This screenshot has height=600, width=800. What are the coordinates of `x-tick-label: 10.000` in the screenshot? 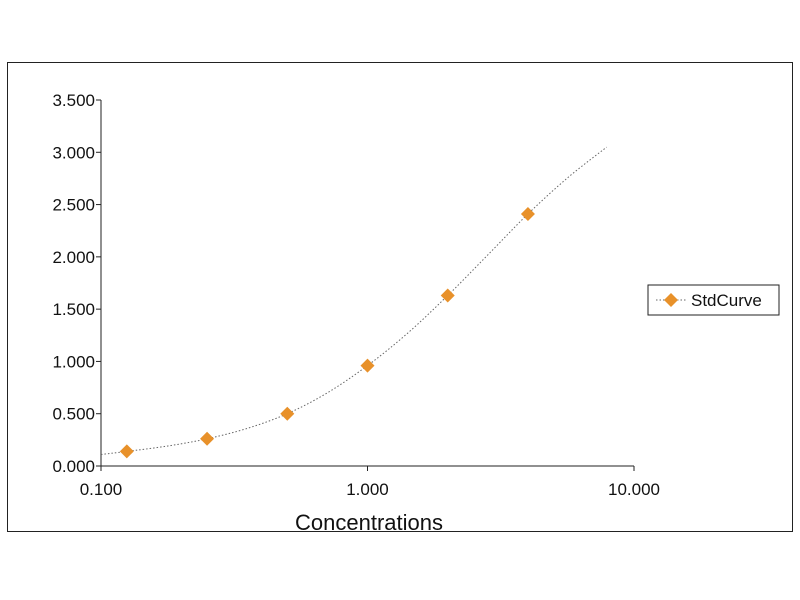 It's located at (634, 489).